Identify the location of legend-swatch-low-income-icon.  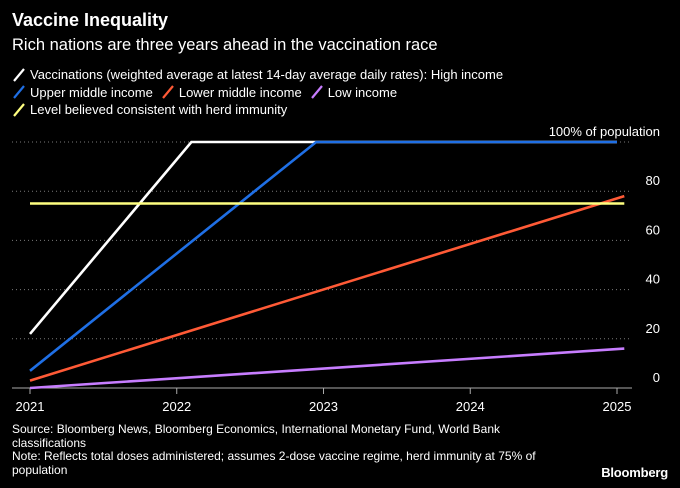
(317, 92).